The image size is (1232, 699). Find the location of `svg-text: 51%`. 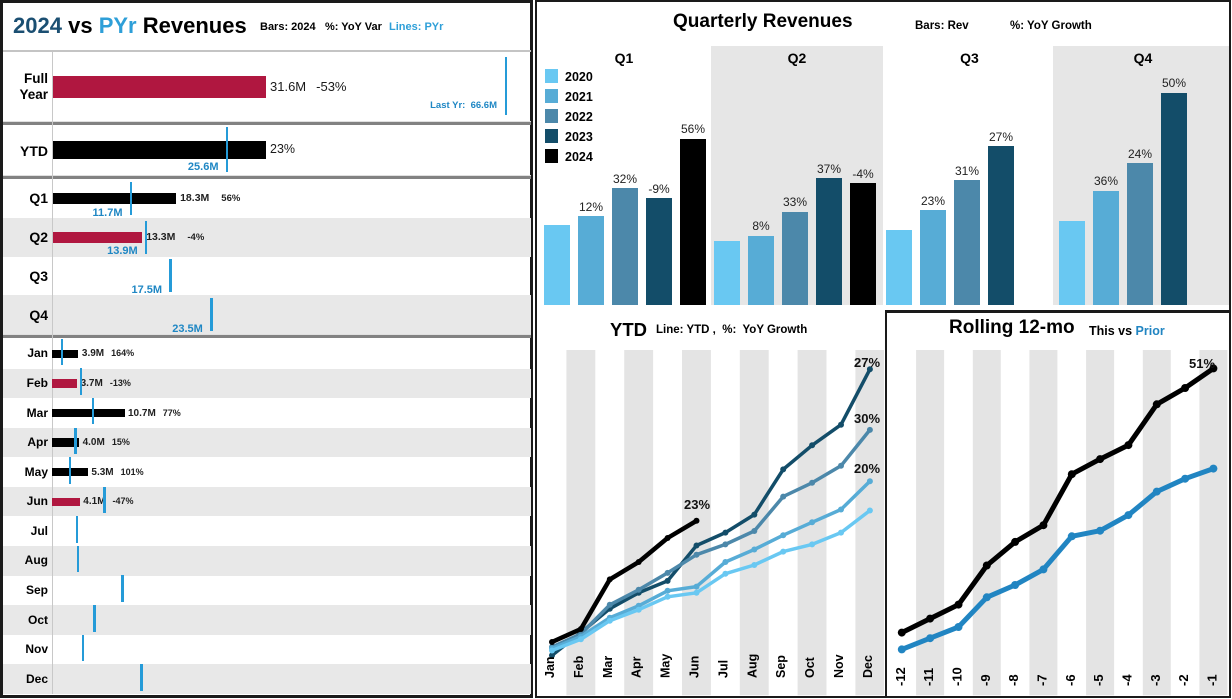

svg-text: 51% is located at coordinates (1202, 363).